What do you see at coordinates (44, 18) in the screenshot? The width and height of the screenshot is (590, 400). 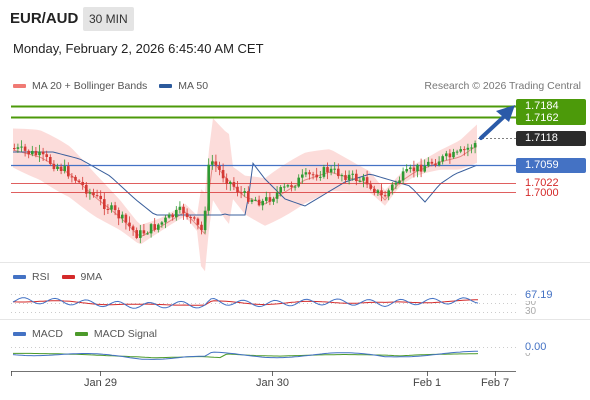 I see `symbol-title: EUR/AUD` at bounding box center [44, 18].